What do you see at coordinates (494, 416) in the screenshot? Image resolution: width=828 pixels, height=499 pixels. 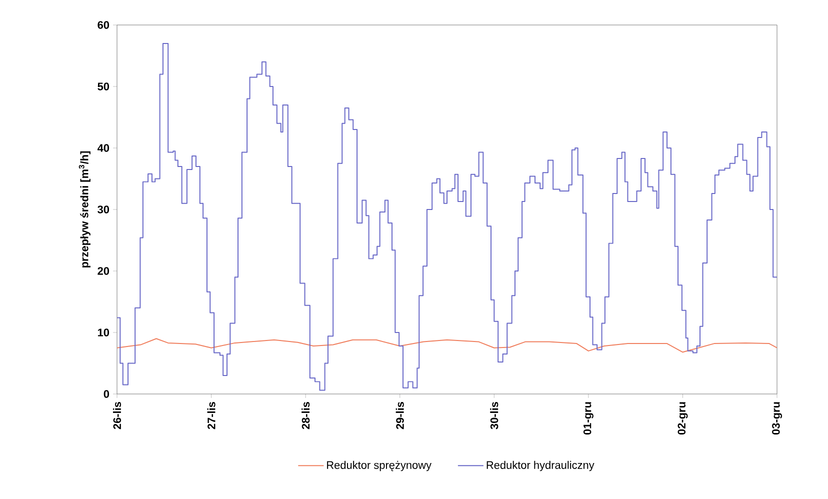 I see `x-tick-label: 30-lis` at bounding box center [494, 416].